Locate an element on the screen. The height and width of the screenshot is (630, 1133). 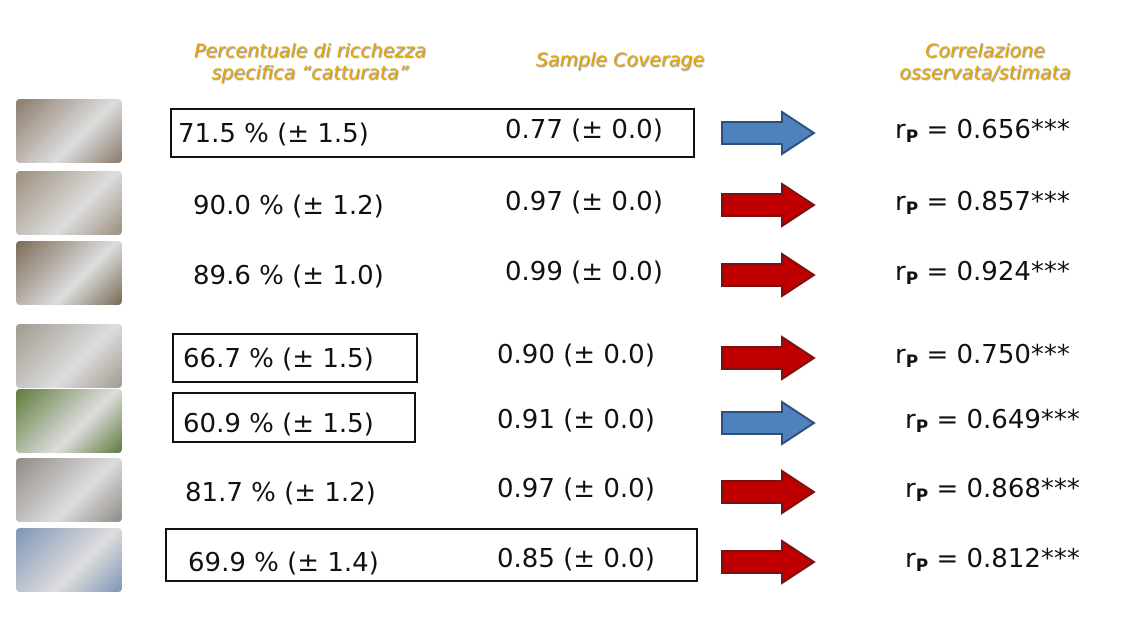
richness: 81.7 % (± 1.2) is located at coordinates (280, 493).